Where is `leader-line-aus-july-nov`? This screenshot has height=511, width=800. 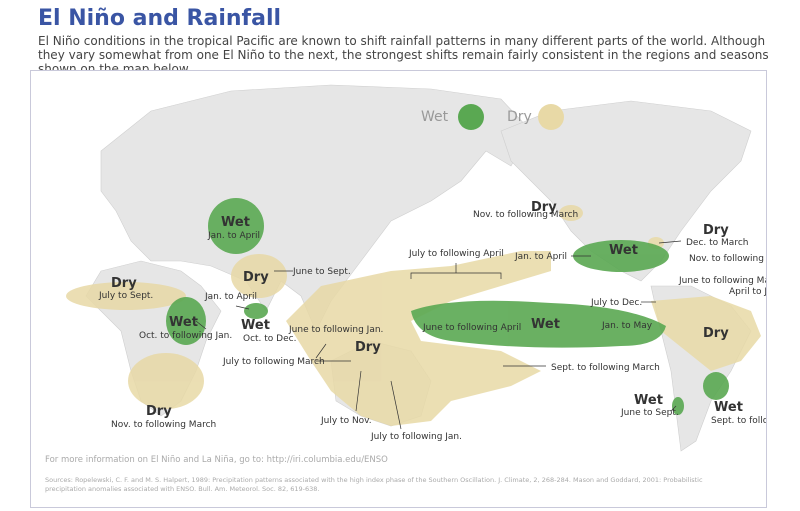
leader-line-aus-july-nov is located at coordinates (358, 391).